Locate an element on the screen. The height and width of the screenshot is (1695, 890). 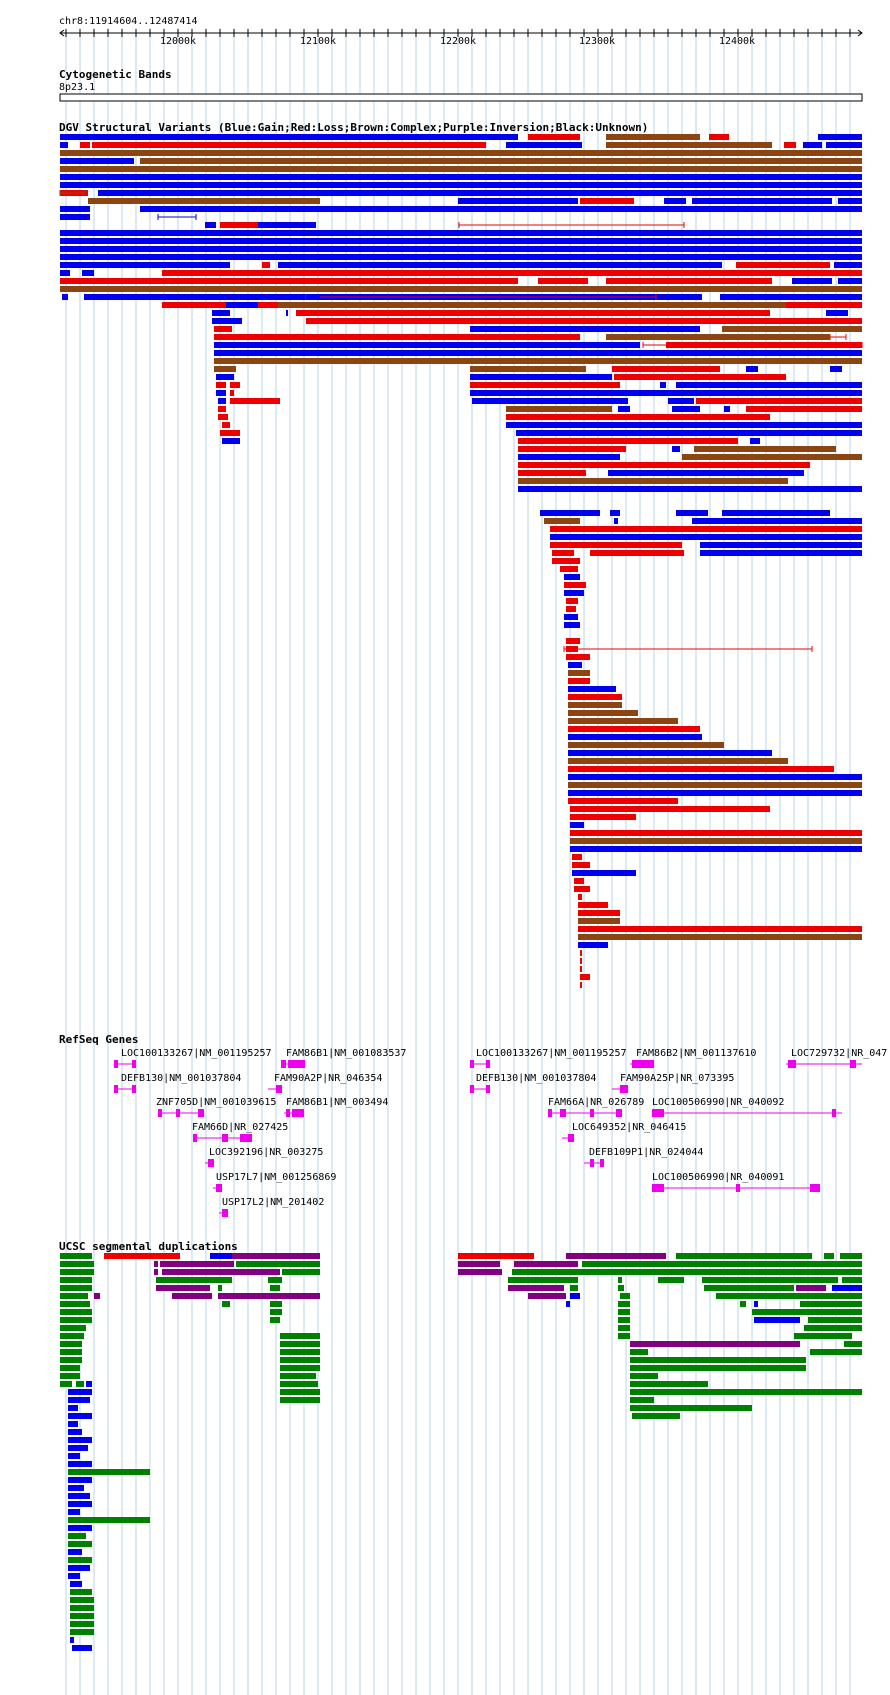
gene-label: FAM86B1|NM_001083537 is located at coordinates (346, 1053).